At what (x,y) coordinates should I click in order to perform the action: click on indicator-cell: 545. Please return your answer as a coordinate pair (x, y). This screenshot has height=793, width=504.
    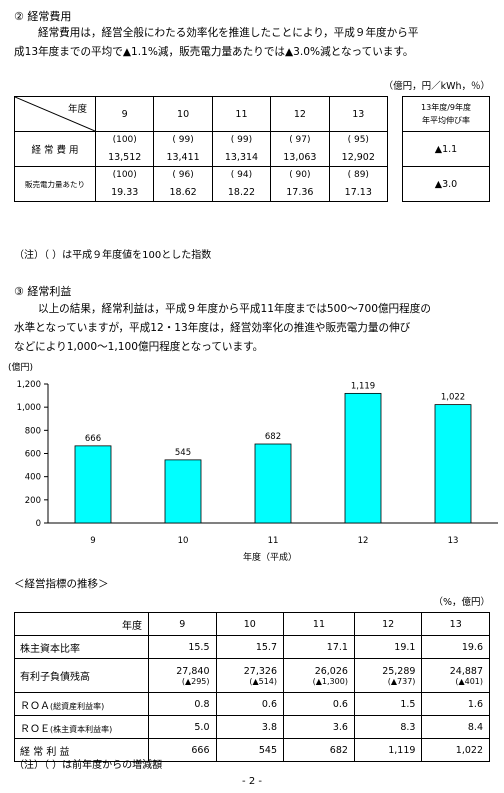
    Looking at the image, I should click on (249, 750).